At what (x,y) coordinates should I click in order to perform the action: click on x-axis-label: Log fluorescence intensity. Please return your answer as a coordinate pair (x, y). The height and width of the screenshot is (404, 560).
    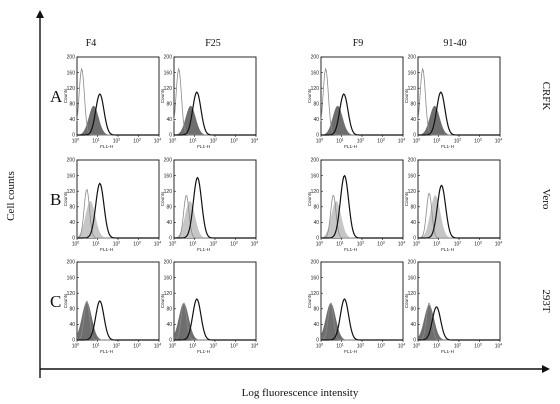
    Looking at the image, I should click on (300, 393).